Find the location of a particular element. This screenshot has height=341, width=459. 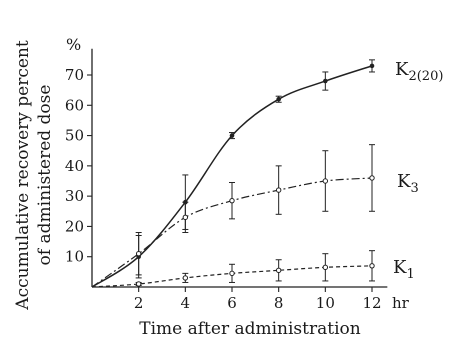

x-tick-label: 10 is located at coordinates (325, 303).